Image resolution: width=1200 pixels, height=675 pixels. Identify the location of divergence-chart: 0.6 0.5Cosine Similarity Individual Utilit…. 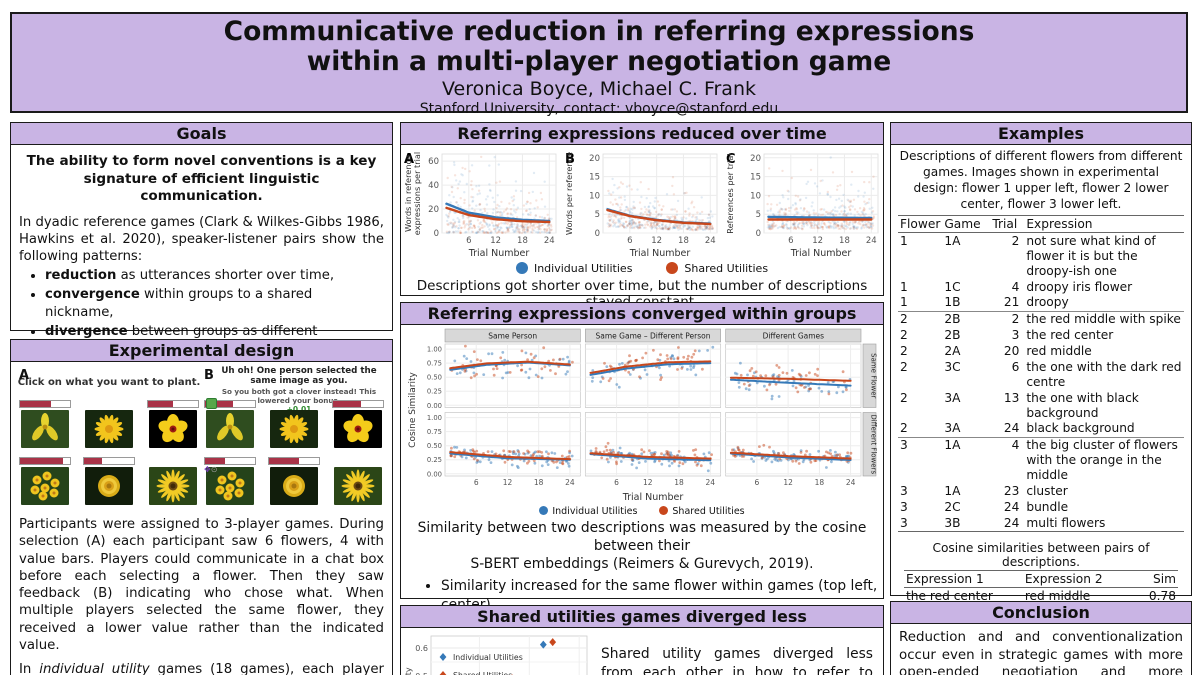
(496, 655).